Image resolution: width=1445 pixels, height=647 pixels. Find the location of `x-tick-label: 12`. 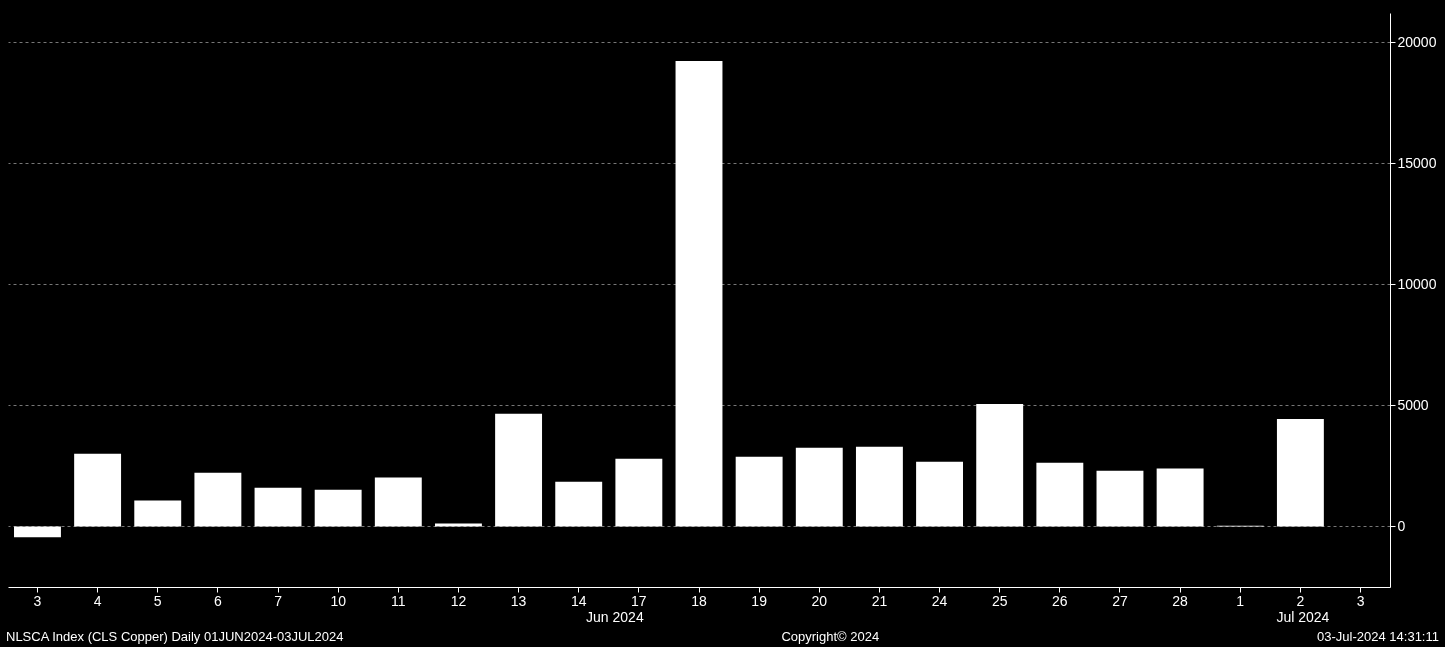

x-tick-label: 12 is located at coordinates (458, 600).